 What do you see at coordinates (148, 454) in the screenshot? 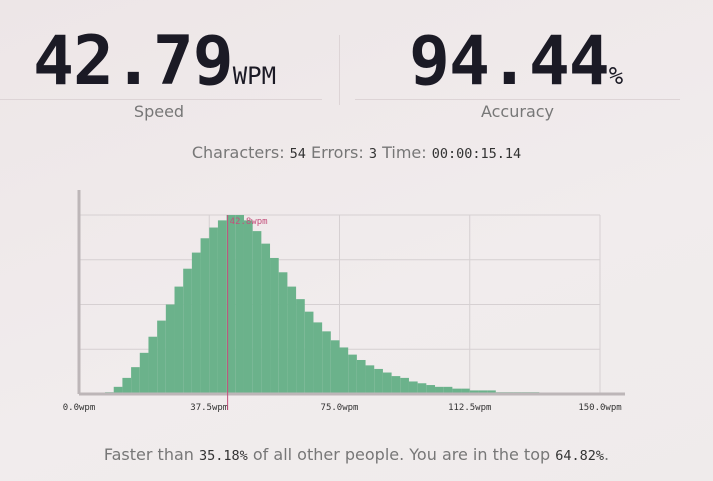
I see `footer-text: Faster than` at bounding box center [148, 454].